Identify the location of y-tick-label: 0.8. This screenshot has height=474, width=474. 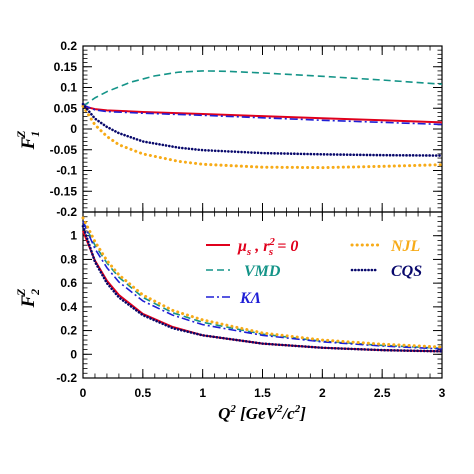
(68, 259).